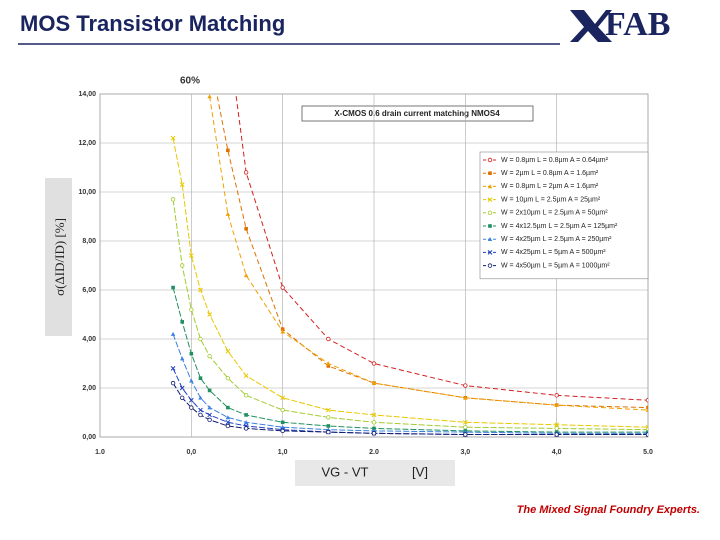 Image resolution: width=720 pixels, height=540 pixels. What do you see at coordinates (559, 226) in the screenshot?
I see `legend-label: W = 4x12.5µm L = 2.5µm A = 125µm²` at bounding box center [559, 226].